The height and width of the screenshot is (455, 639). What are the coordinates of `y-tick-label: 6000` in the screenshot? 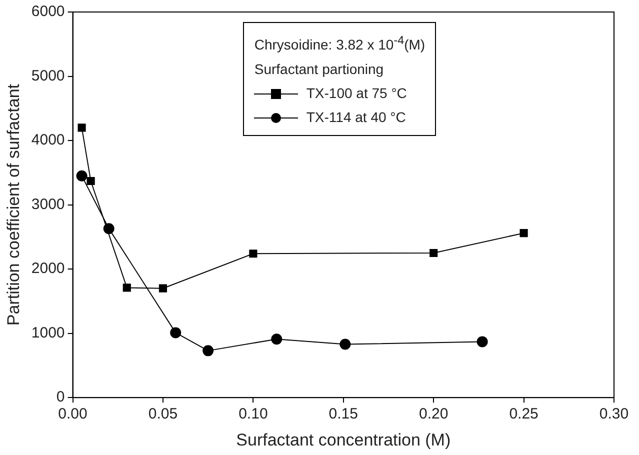 It's located at (48, 11).